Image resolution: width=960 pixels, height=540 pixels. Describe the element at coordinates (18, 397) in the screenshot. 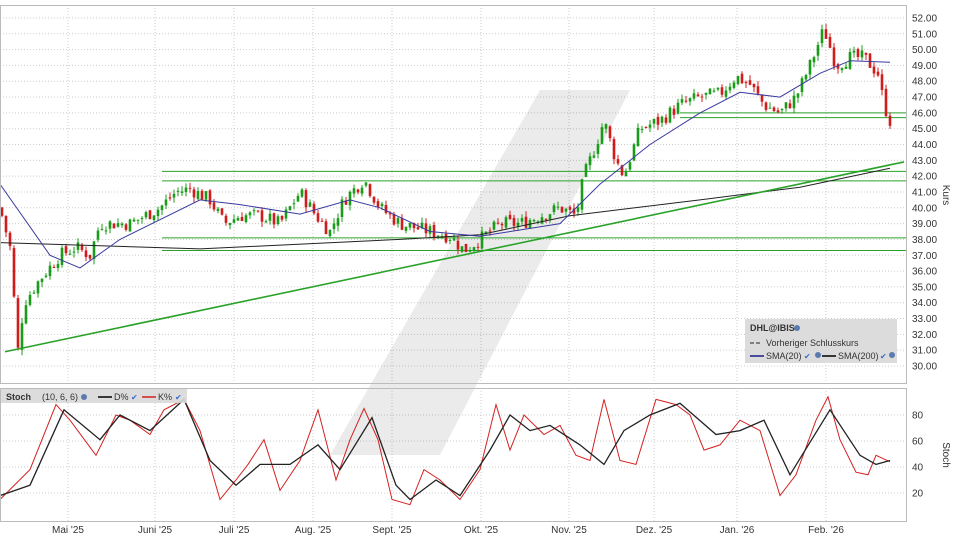

I see `stoch-title: Stoch` at that location.